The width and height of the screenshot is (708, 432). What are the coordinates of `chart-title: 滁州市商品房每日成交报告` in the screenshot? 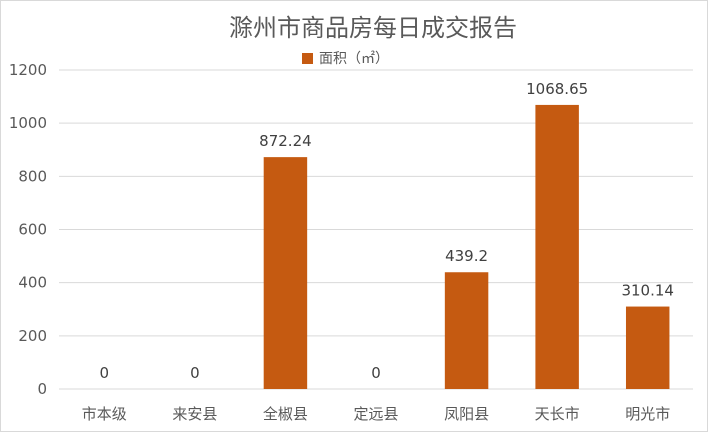 It's located at (373, 28).